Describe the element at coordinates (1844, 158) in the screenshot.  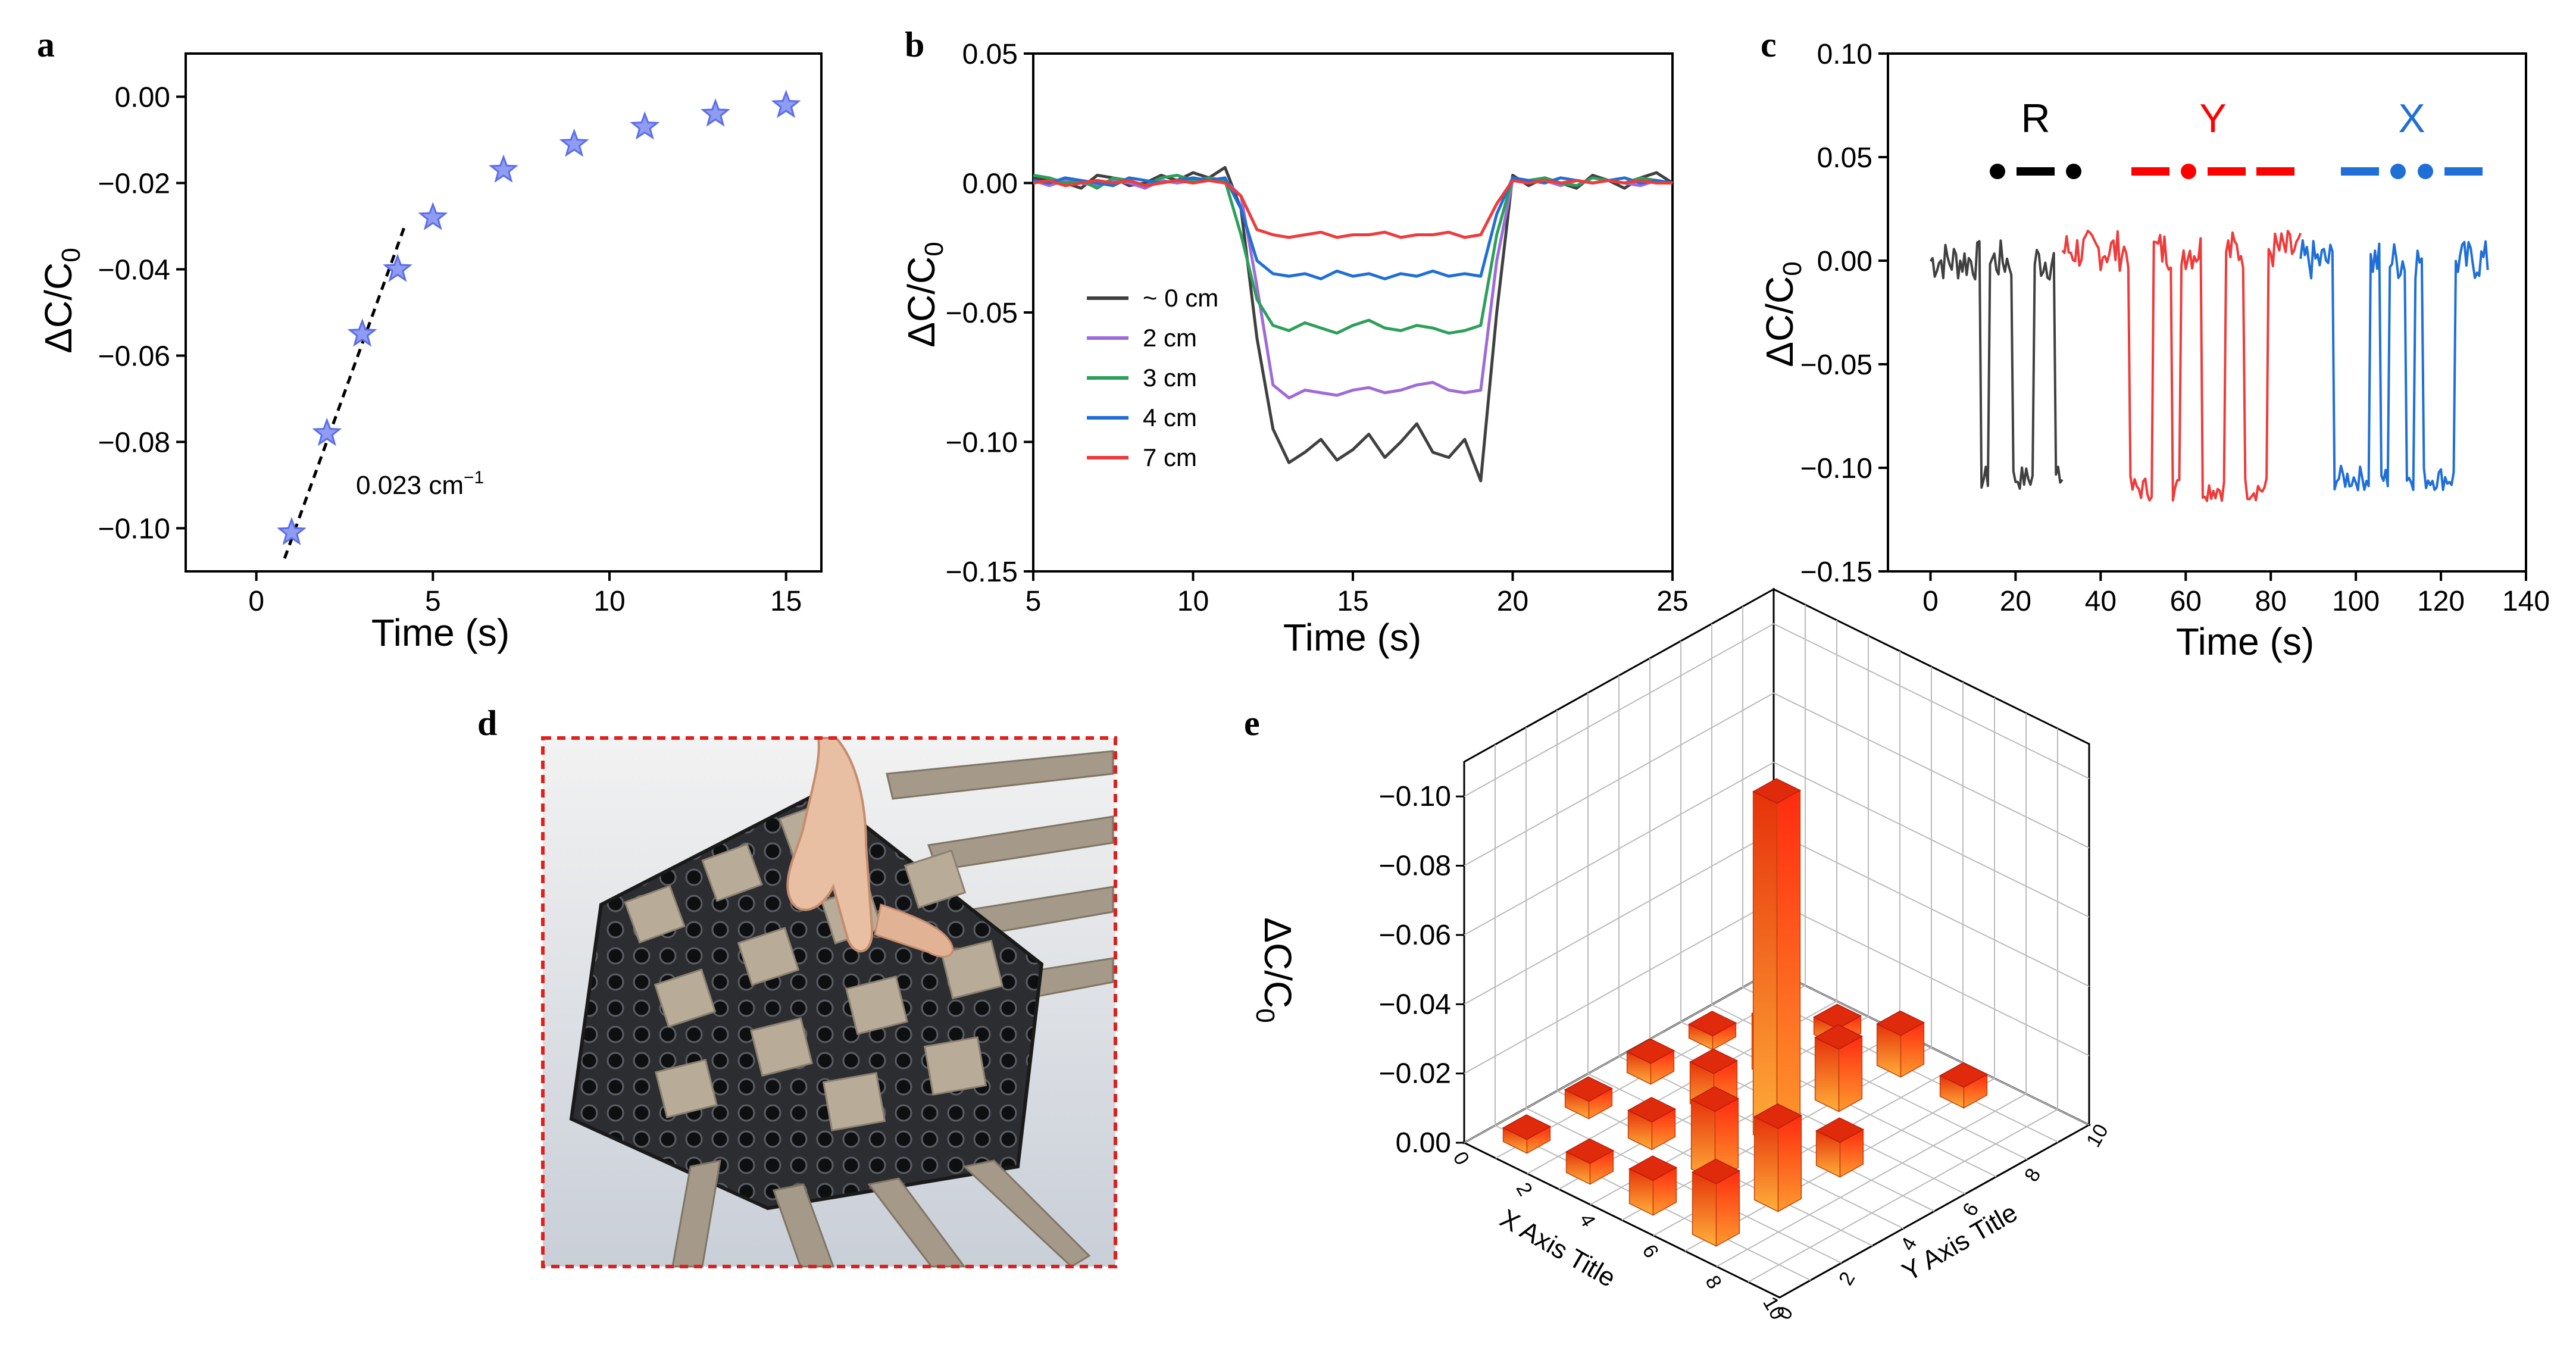
I see `panel-c-ytick-label: 0.05` at that location.